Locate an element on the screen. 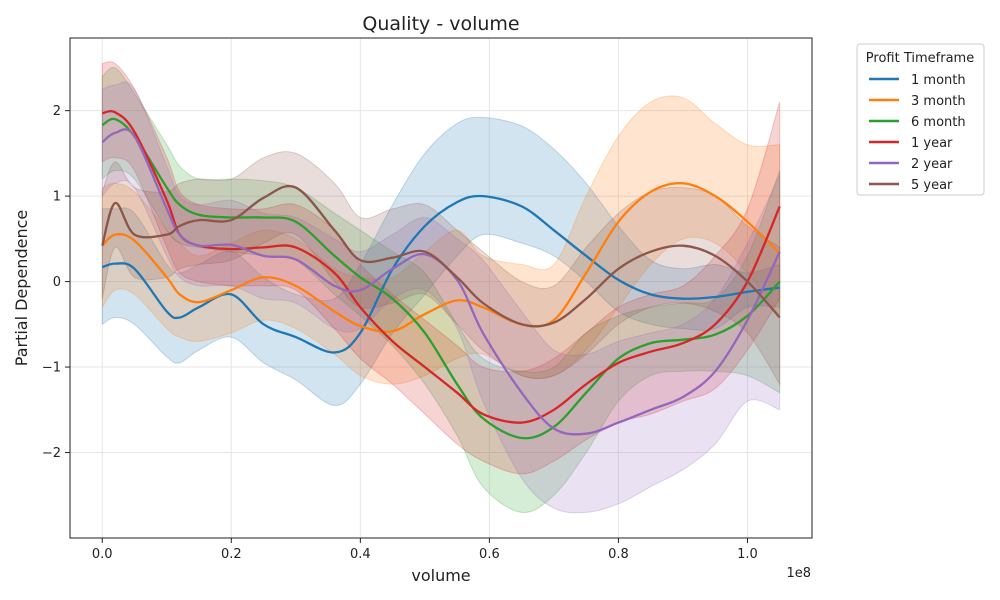 The height and width of the screenshot is (600, 1000). legend-box is located at coordinates (920, 119).